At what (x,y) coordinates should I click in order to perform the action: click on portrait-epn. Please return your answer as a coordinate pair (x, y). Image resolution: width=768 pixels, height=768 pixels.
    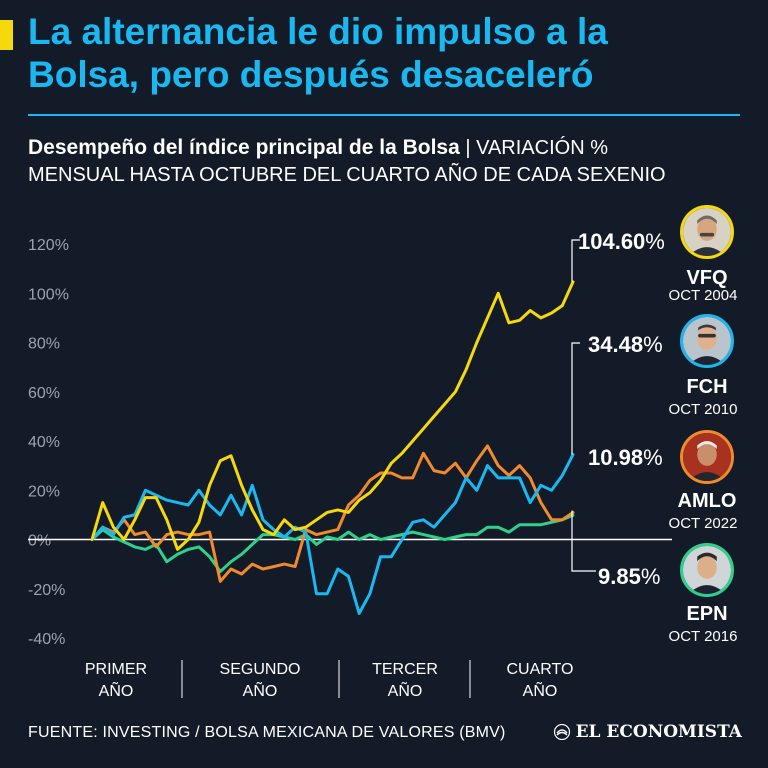
    Looking at the image, I should click on (707, 570).